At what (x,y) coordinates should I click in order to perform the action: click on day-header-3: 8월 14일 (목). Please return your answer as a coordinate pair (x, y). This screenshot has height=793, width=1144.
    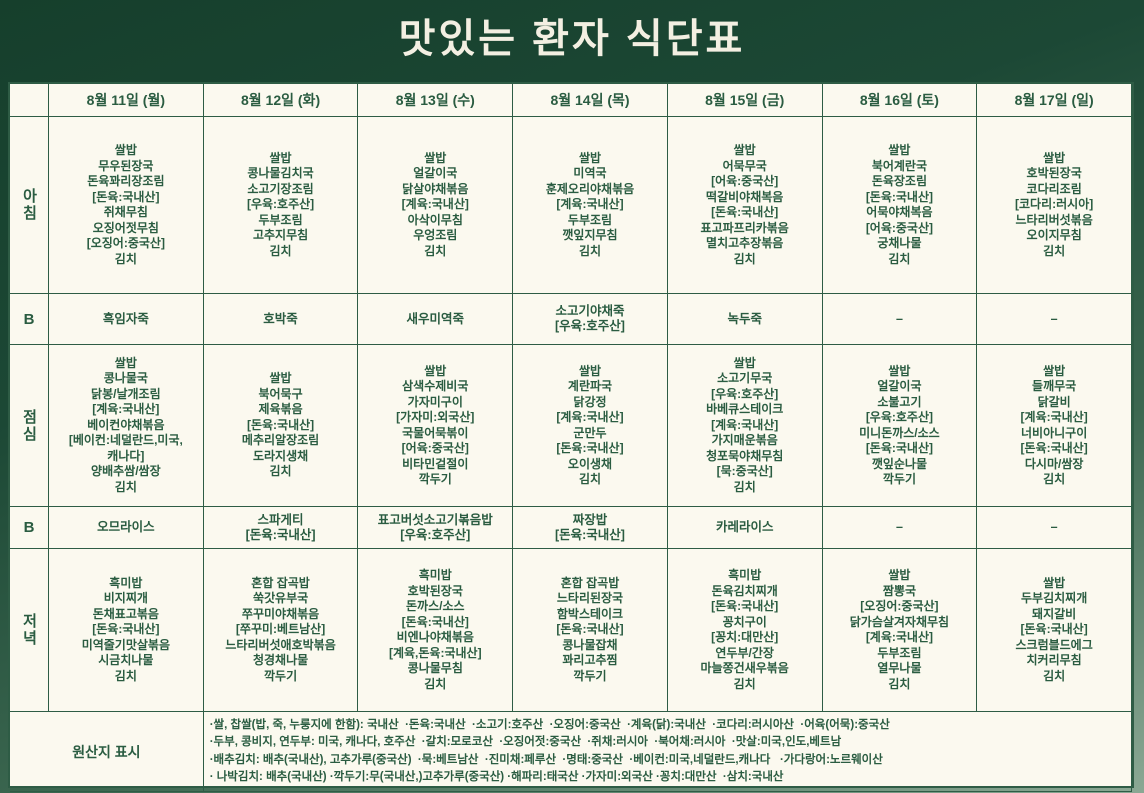
    Looking at the image, I should click on (590, 100).